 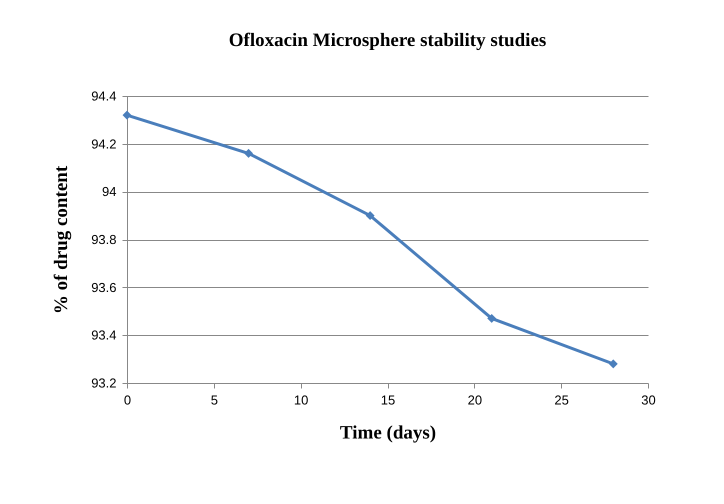 What do you see at coordinates (388, 400) in the screenshot?
I see `x-tick-label: 15` at bounding box center [388, 400].